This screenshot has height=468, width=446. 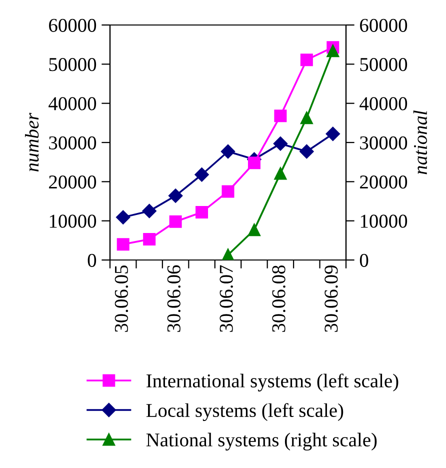 What do you see at coordinates (32, 142) in the screenshot?
I see `y-axis-title: number` at bounding box center [32, 142].